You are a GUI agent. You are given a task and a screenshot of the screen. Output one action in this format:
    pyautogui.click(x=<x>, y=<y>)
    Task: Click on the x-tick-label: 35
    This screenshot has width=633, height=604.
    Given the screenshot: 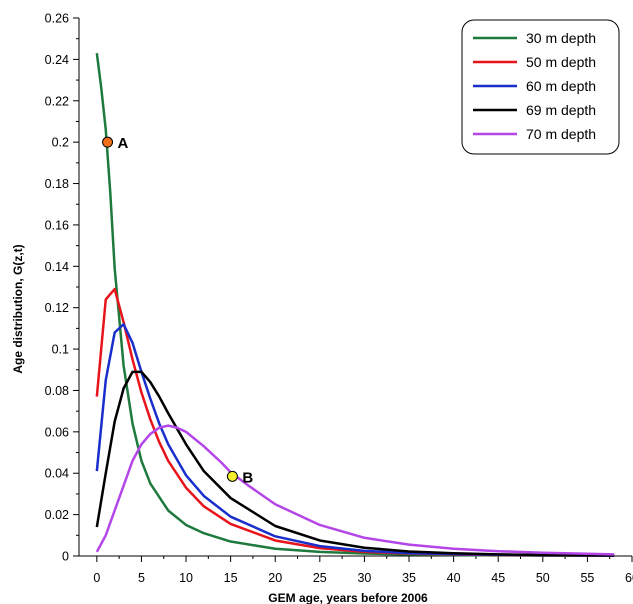 What is the action you would take?
    pyautogui.click(x=409, y=578)
    